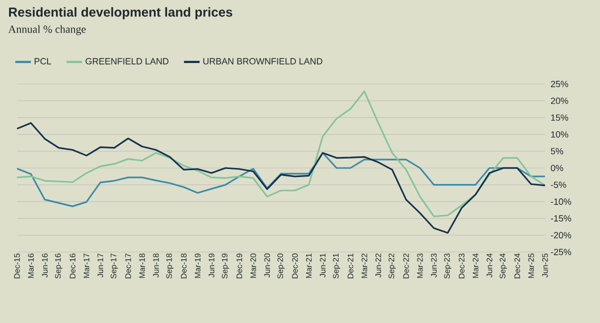 The height and width of the screenshot is (323, 600). I want to click on y-tick-label: -15%, so click(561, 218).